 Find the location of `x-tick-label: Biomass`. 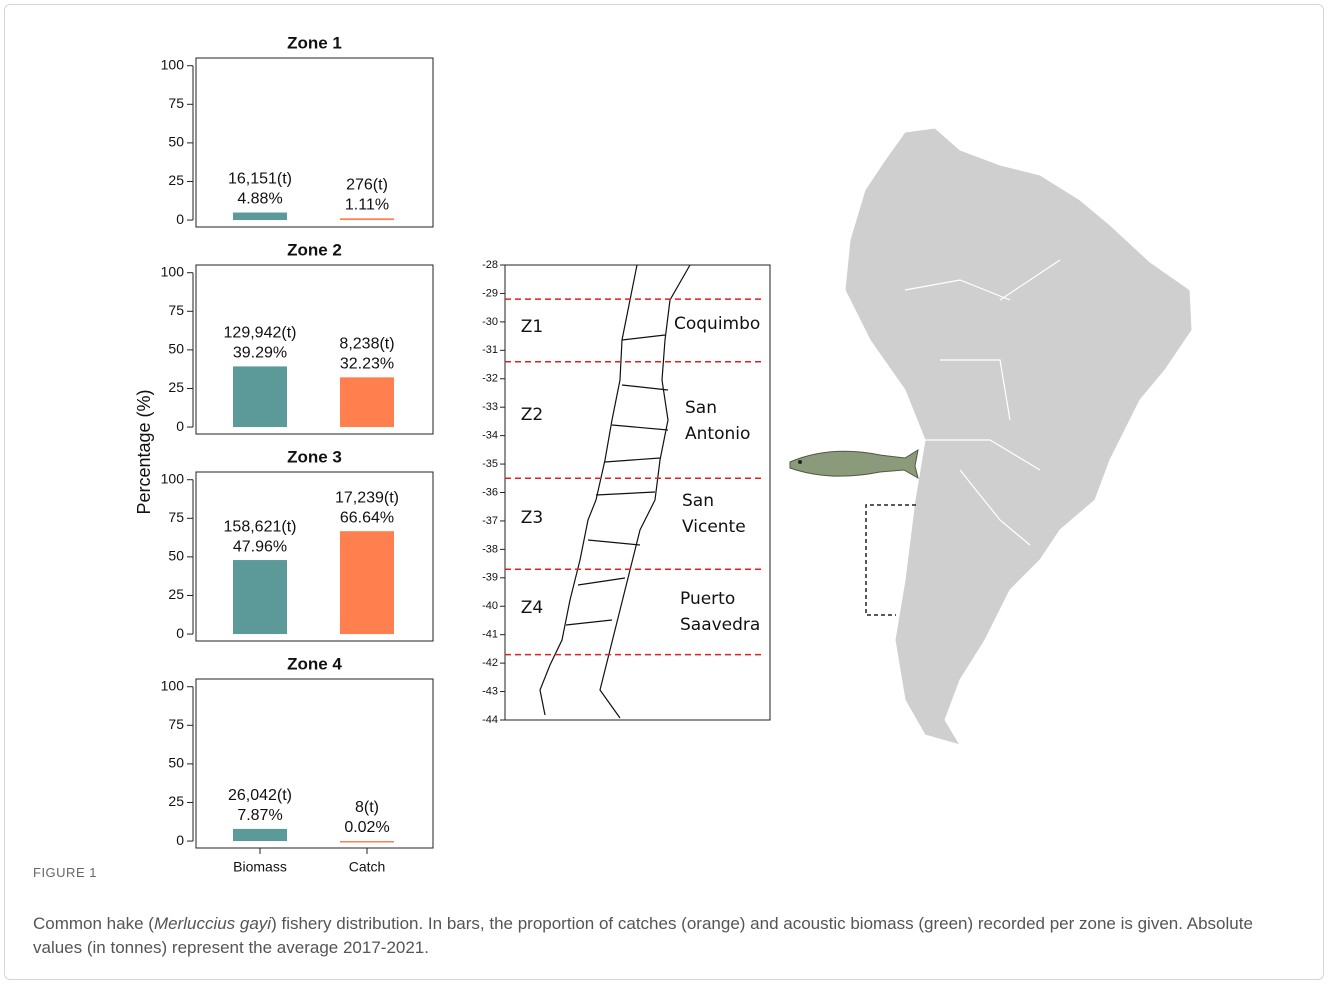

x-tick-label: Biomass is located at coordinates (260, 867).